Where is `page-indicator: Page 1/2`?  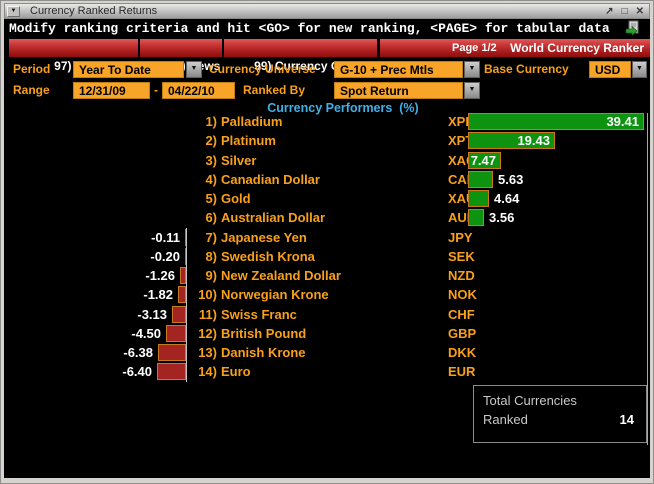 page-indicator: Page 1/2 is located at coordinates (474, 48).